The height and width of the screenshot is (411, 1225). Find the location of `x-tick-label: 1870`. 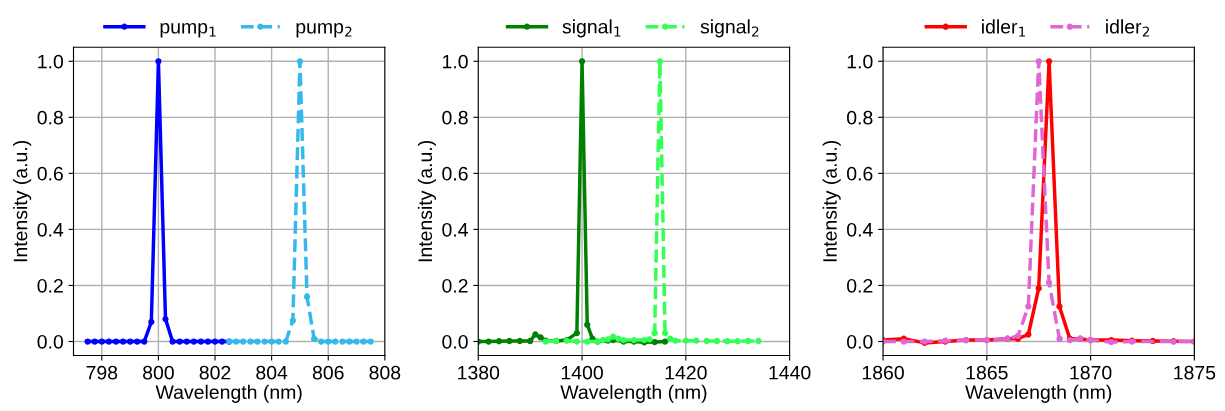

x-tick-label: 1870 is located at coordinates (1091, 372).